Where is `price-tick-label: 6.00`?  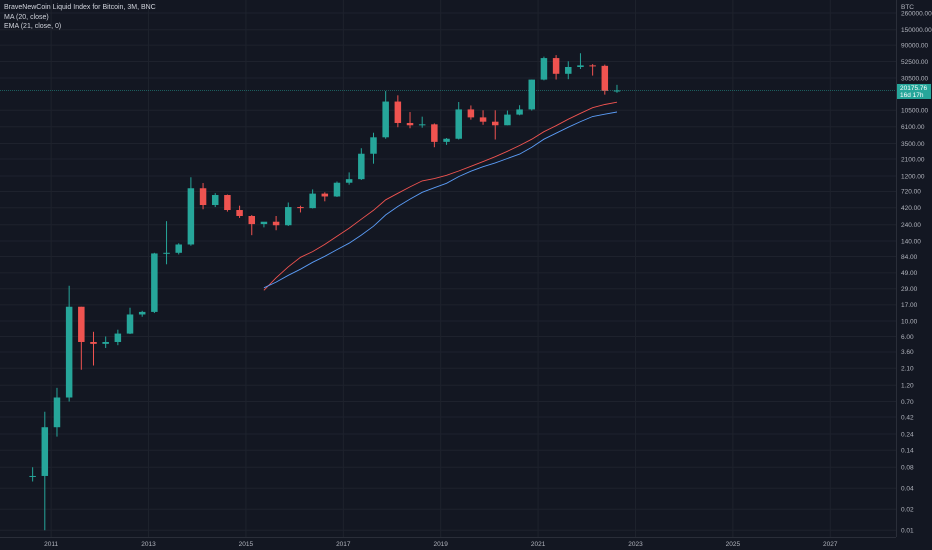 price-tick-label: 6.00 is located at coordinates (907, 337).